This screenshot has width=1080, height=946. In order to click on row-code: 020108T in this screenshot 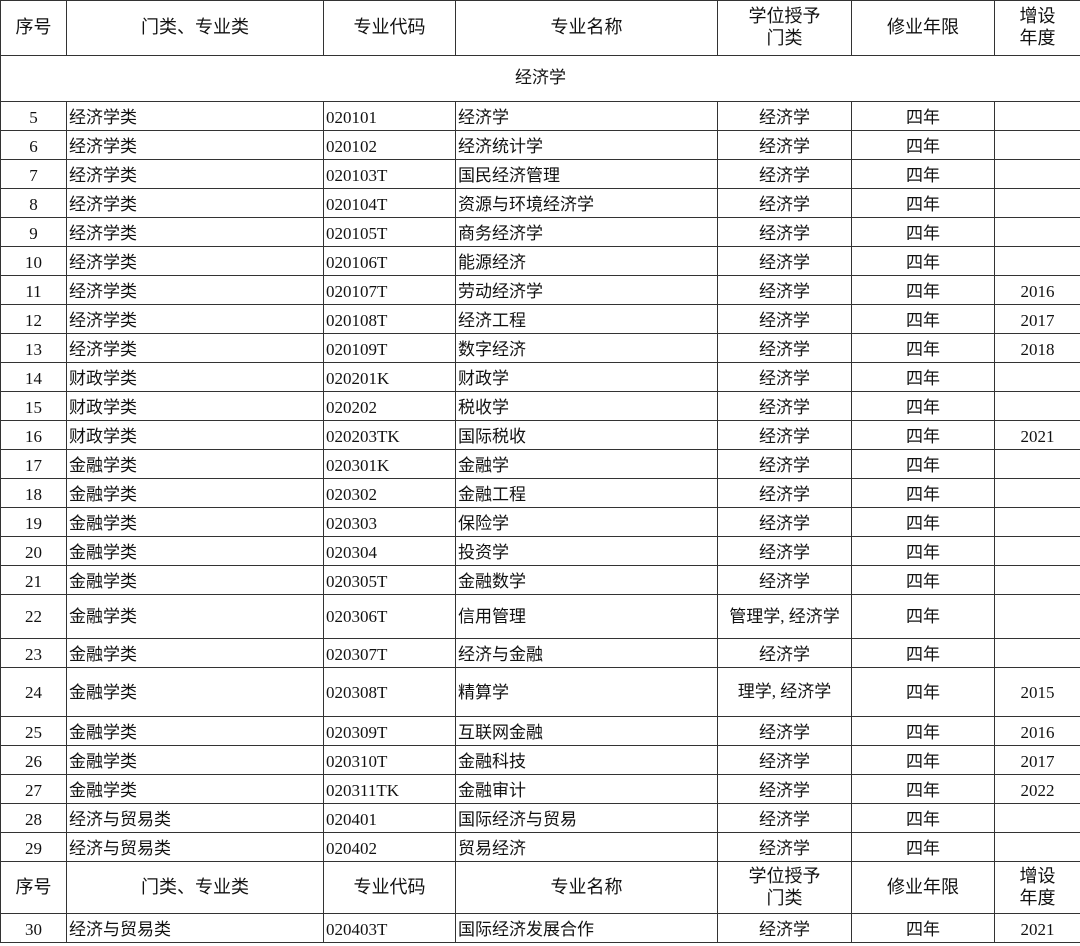, I will do `click(389, 319)`.